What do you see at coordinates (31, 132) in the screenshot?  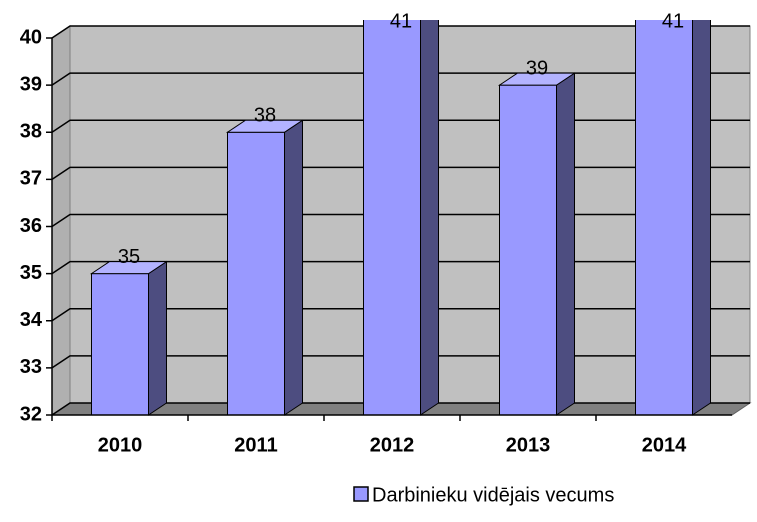 I see `y-tick-label: 38` at bounding box center [31, 132].